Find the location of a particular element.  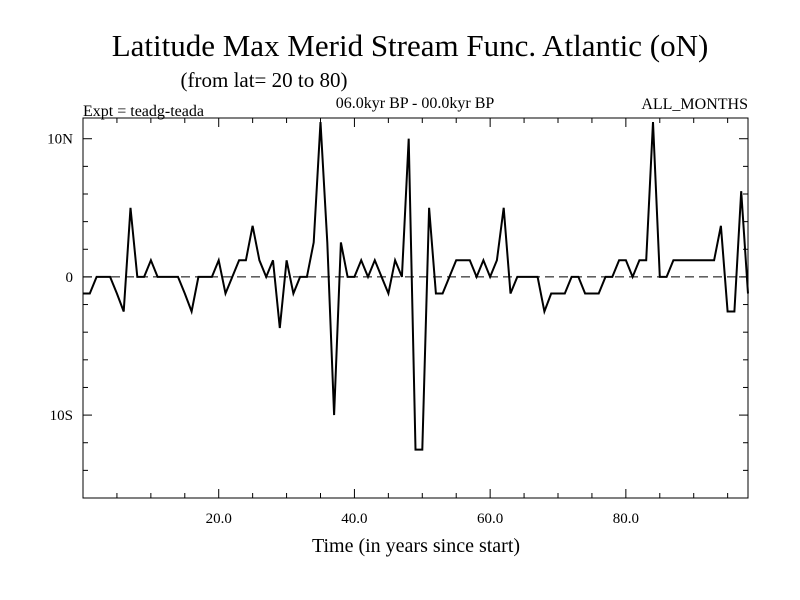

chart-subtitle: (from lat= 20 to 80) is located at coordinates (264, 80).